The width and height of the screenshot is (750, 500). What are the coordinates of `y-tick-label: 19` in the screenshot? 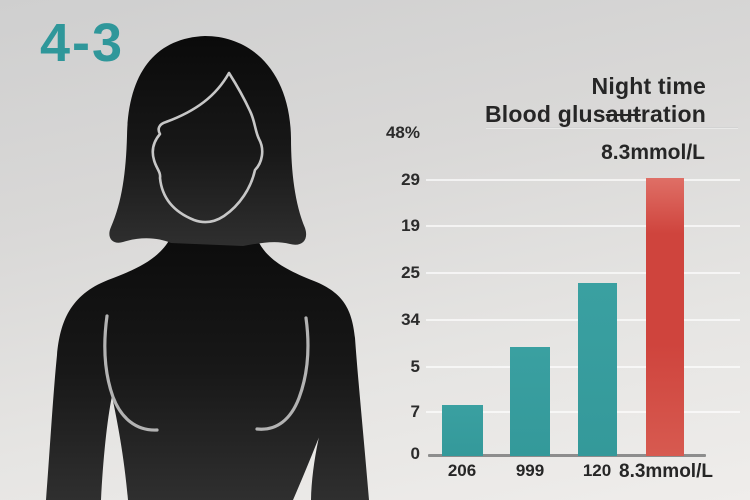 It's located at (410, 225).